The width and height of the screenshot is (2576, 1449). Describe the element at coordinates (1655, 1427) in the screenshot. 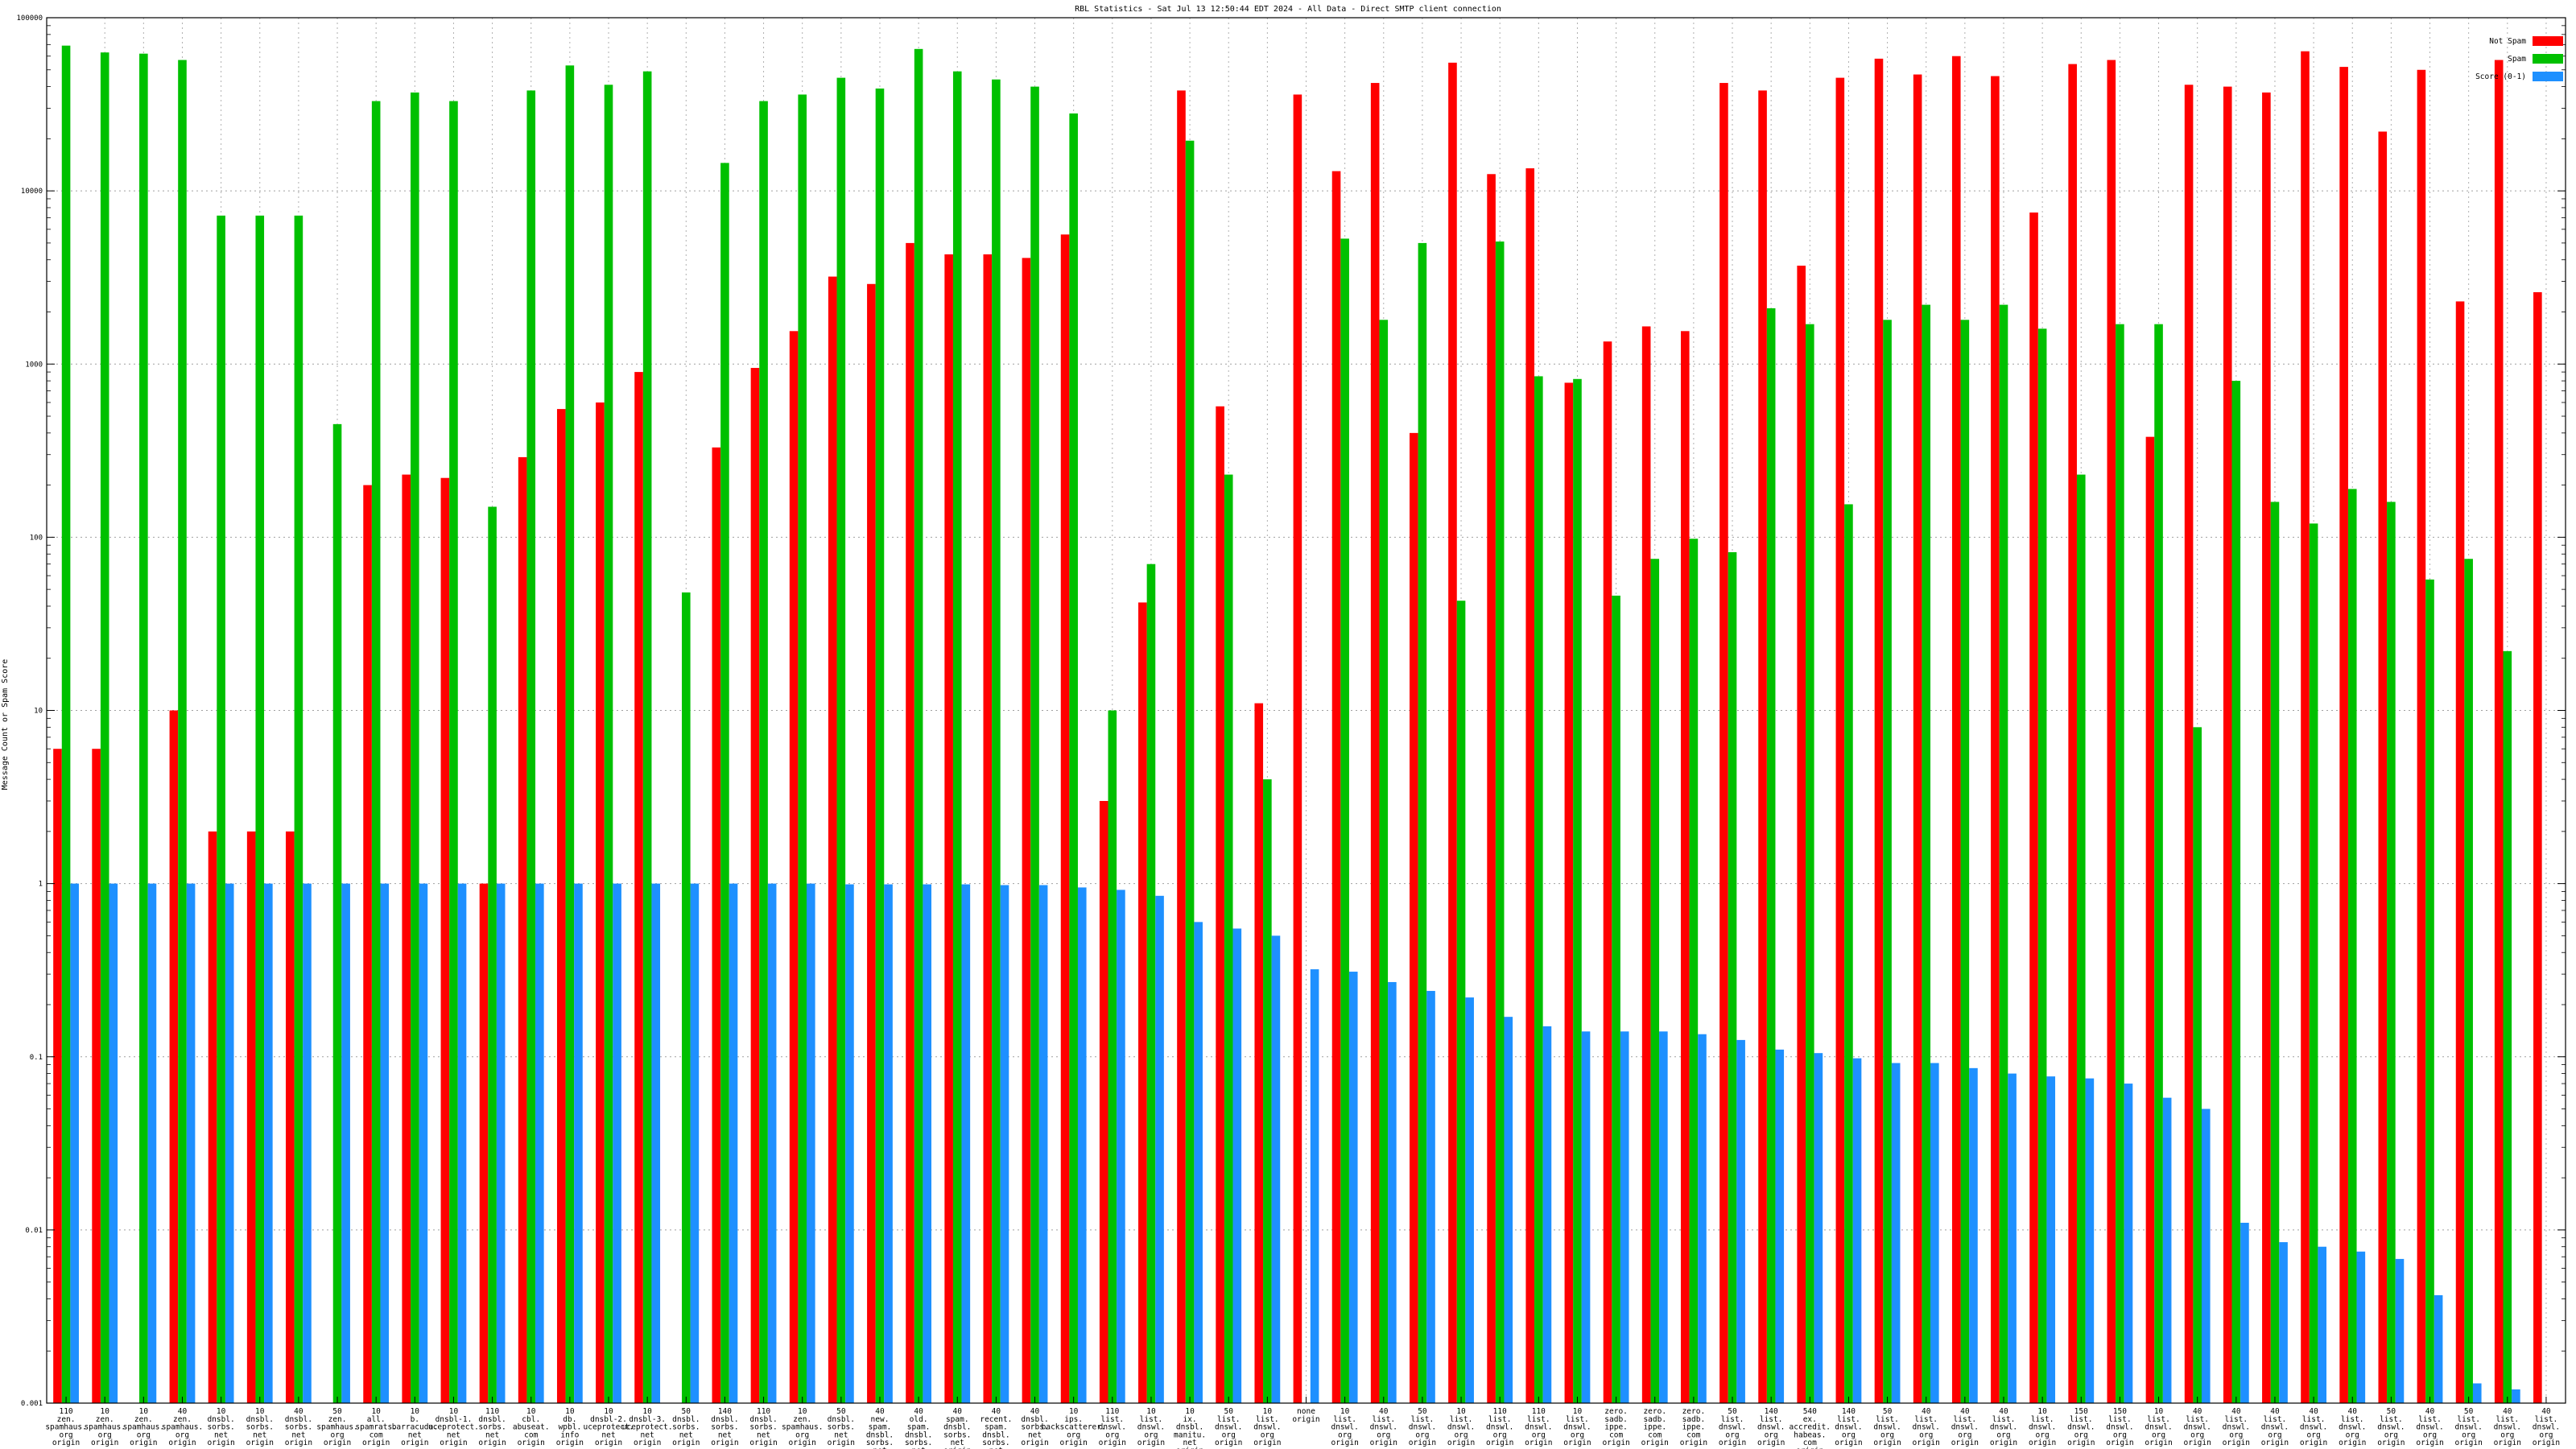

I see `x-tick-label: zero. sadb. ippe. com origin` at that location.